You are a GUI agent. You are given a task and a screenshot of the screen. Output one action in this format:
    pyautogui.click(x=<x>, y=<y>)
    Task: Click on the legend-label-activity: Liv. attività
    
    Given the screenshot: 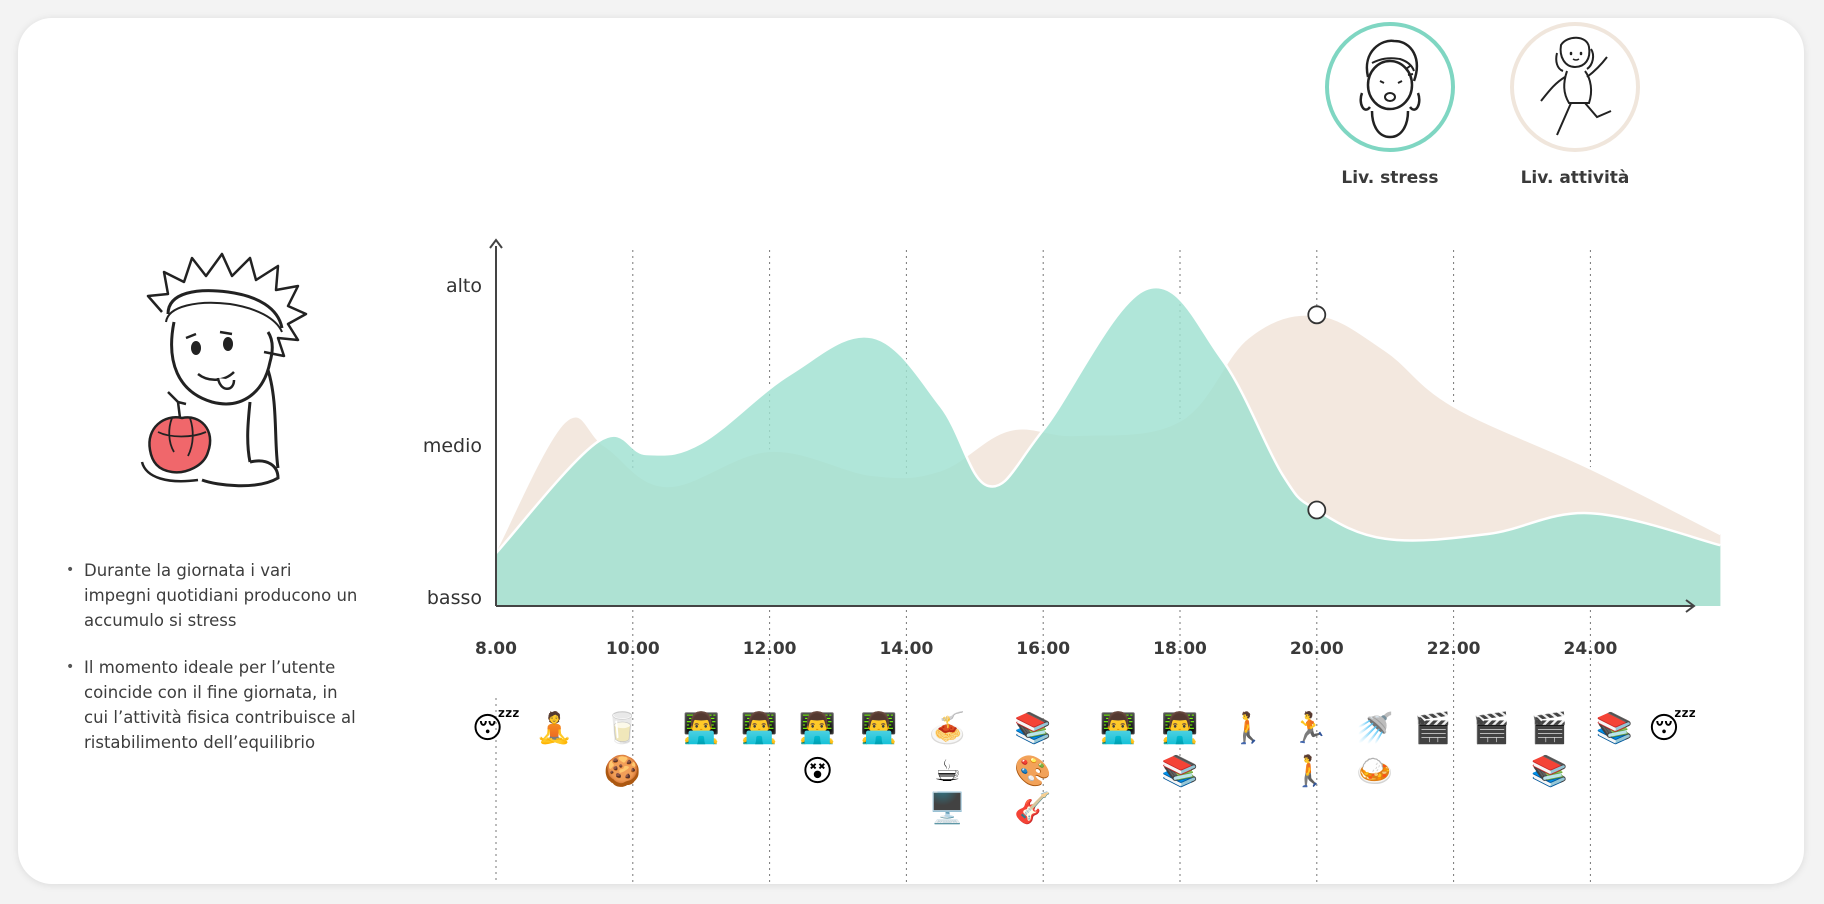 What is the action you would take?
    pyautogui.click(x=1575, y=178)
    